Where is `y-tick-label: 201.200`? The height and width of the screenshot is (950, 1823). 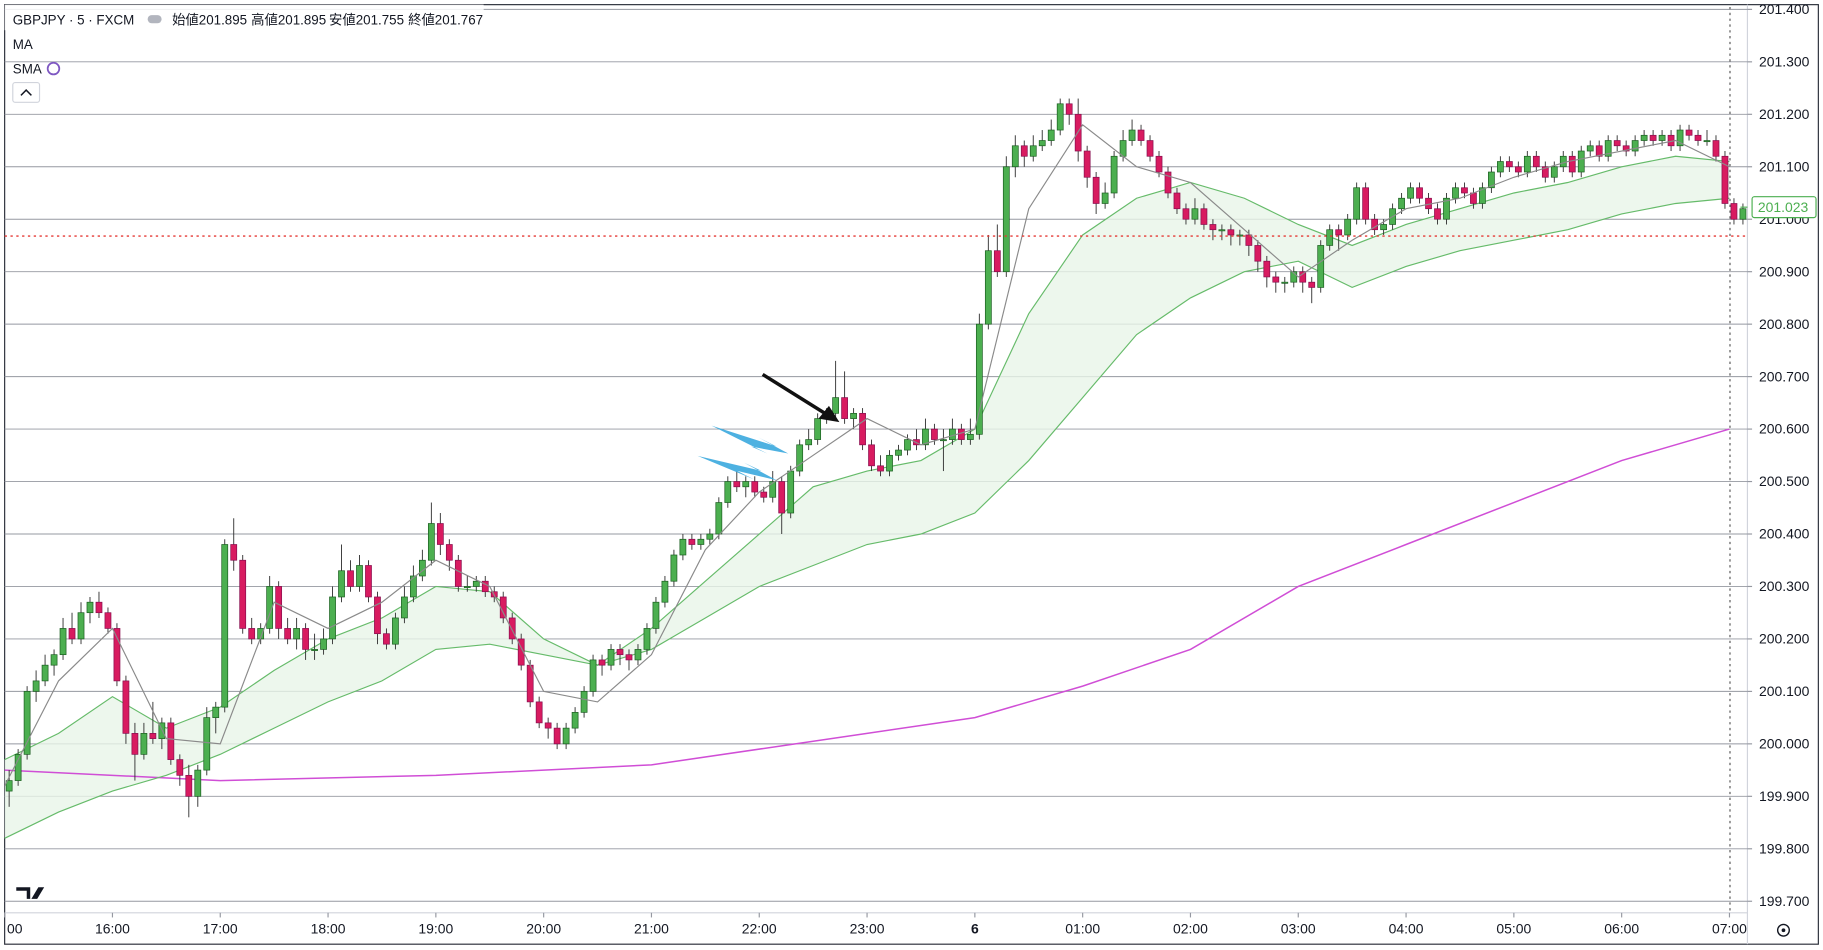 y-tick-label: 201.200 is located at coordinates (1784, 114).